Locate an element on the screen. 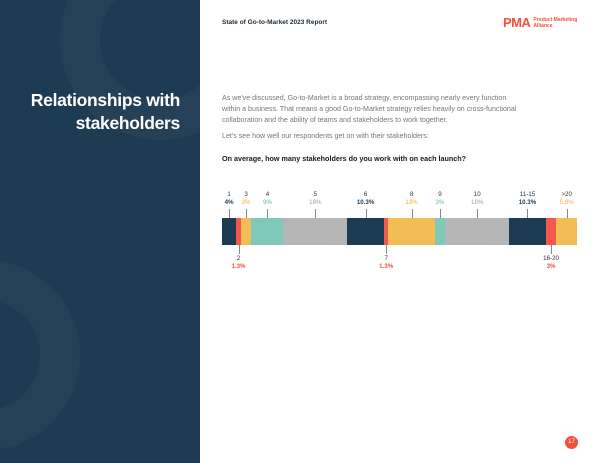 This screenshot has width=600, height=463. segment-label: 16-20 3% is located at coordinates (551, 263).